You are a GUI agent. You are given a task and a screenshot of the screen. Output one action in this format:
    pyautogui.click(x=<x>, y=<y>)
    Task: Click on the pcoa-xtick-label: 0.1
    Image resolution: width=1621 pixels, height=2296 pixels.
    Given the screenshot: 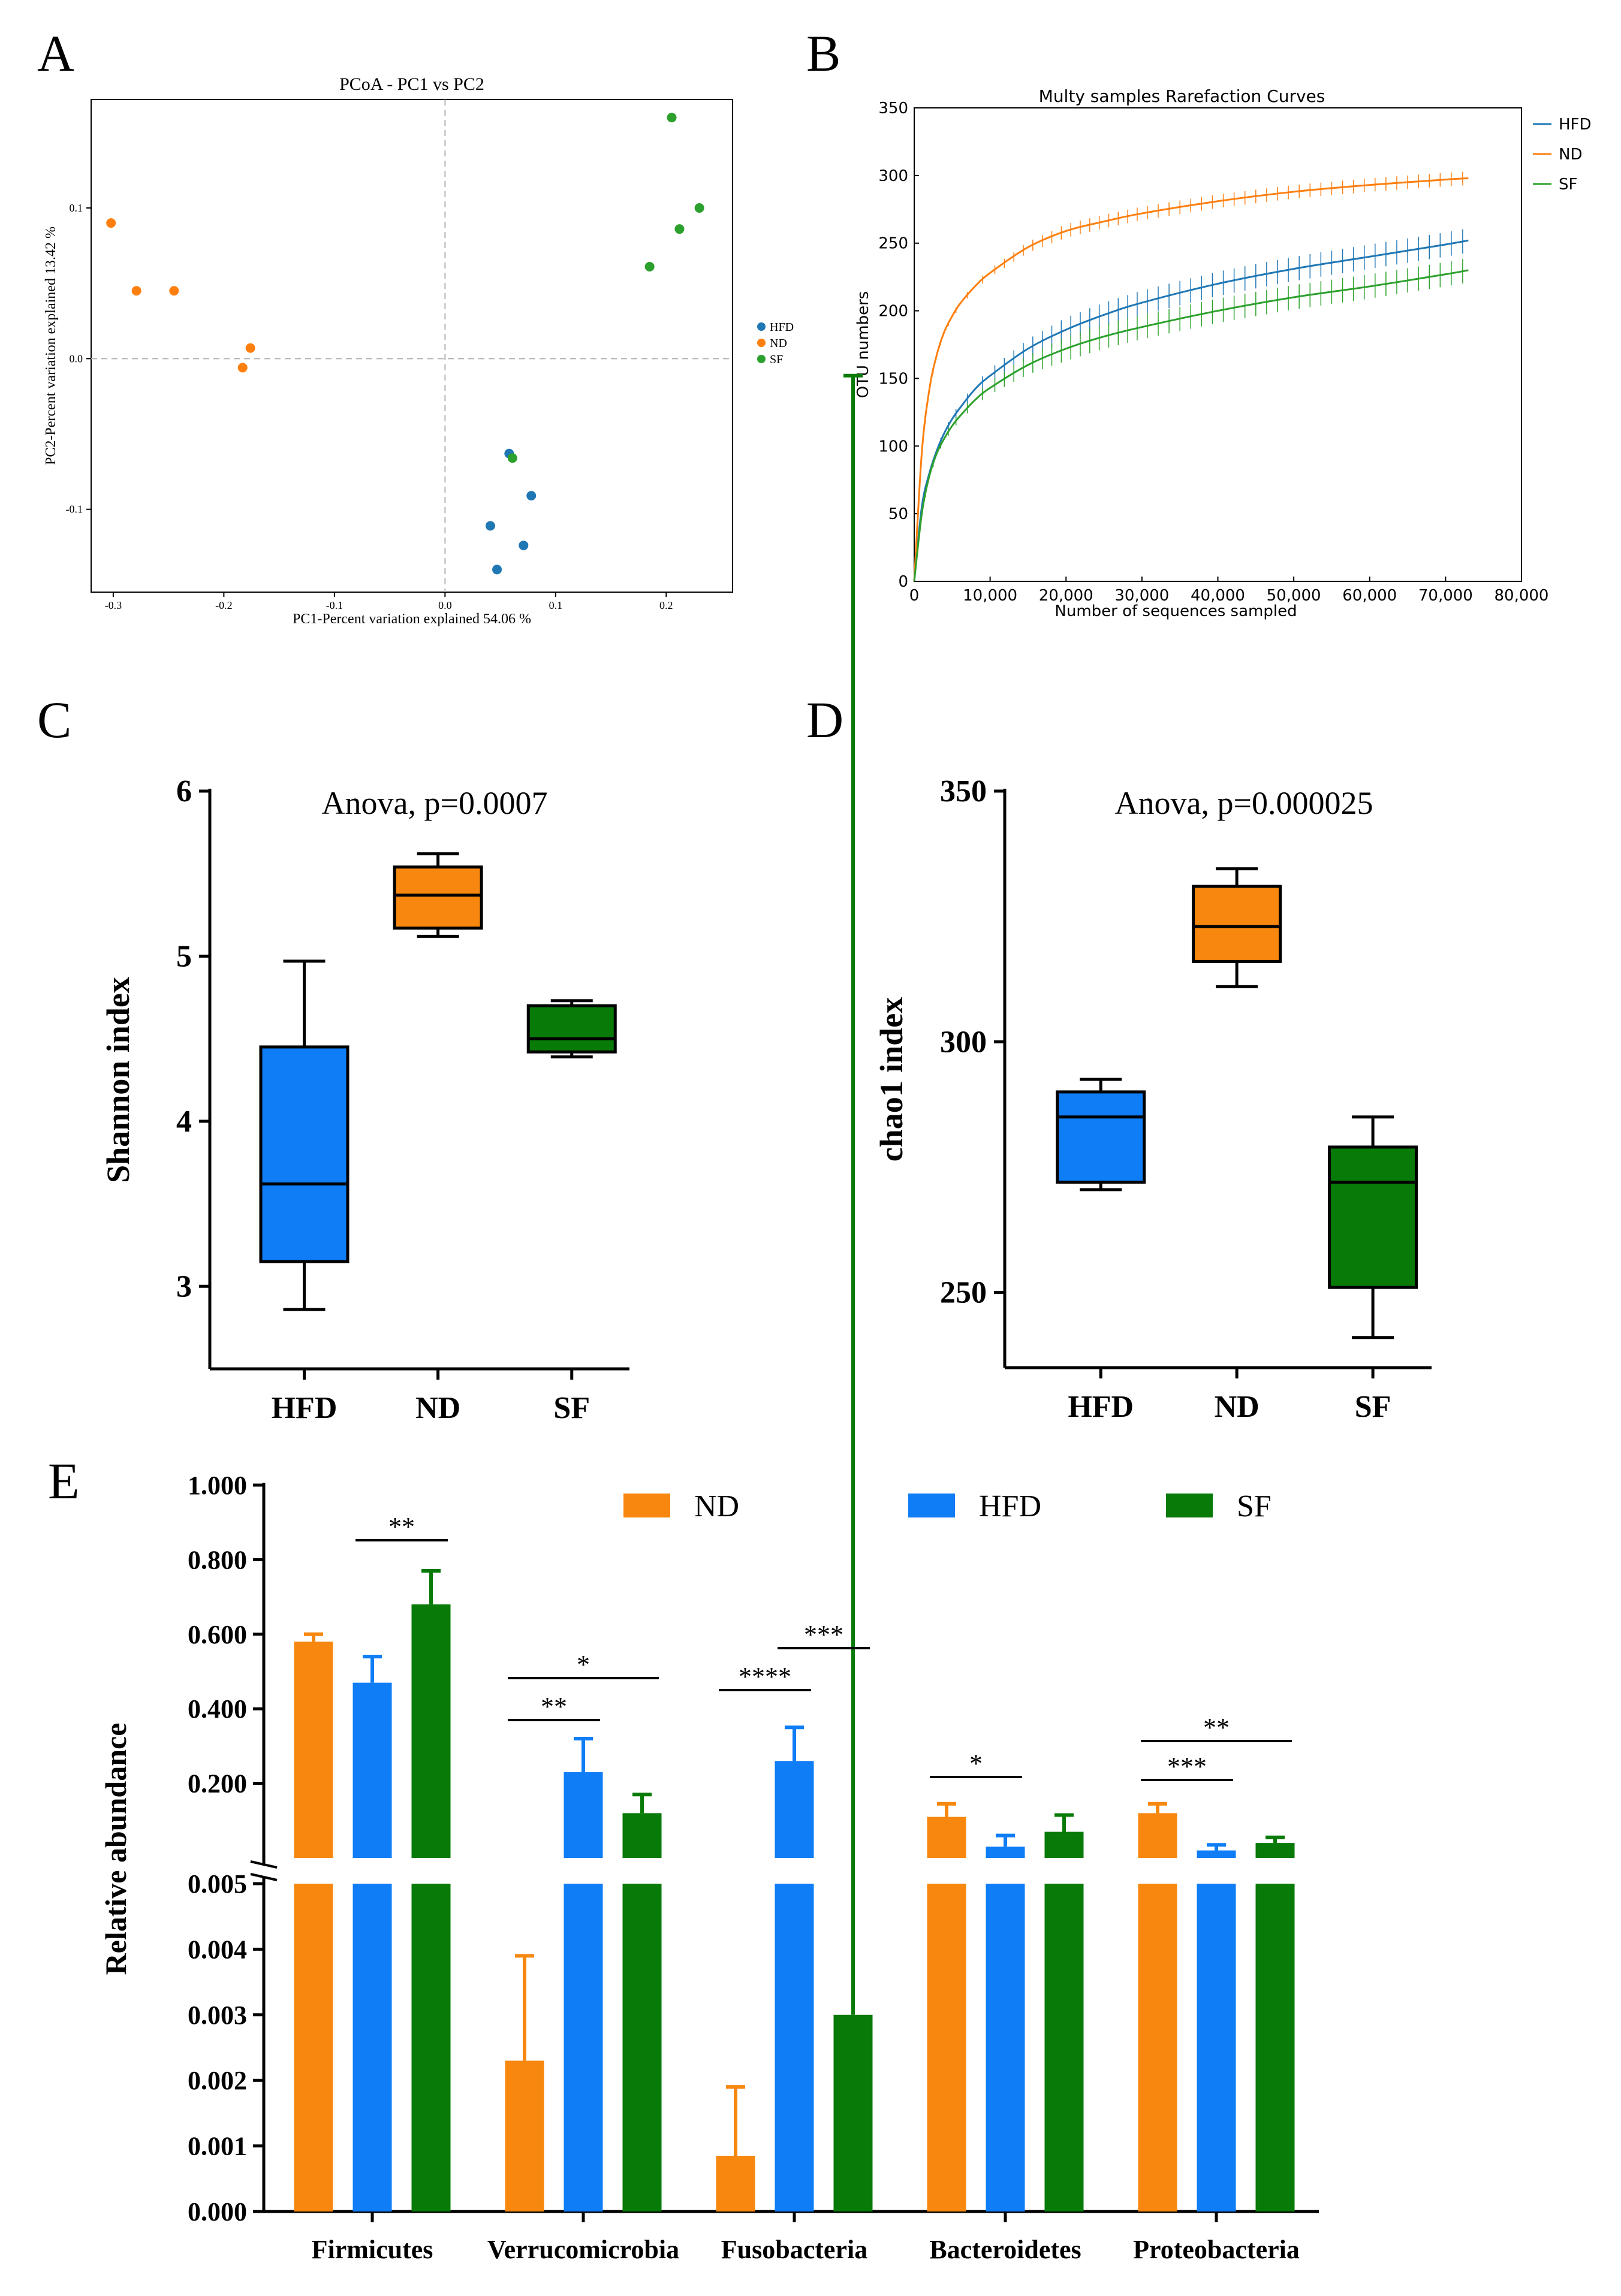 What is the action you would take?
    pyautogui.click(x=556, y=605)
    